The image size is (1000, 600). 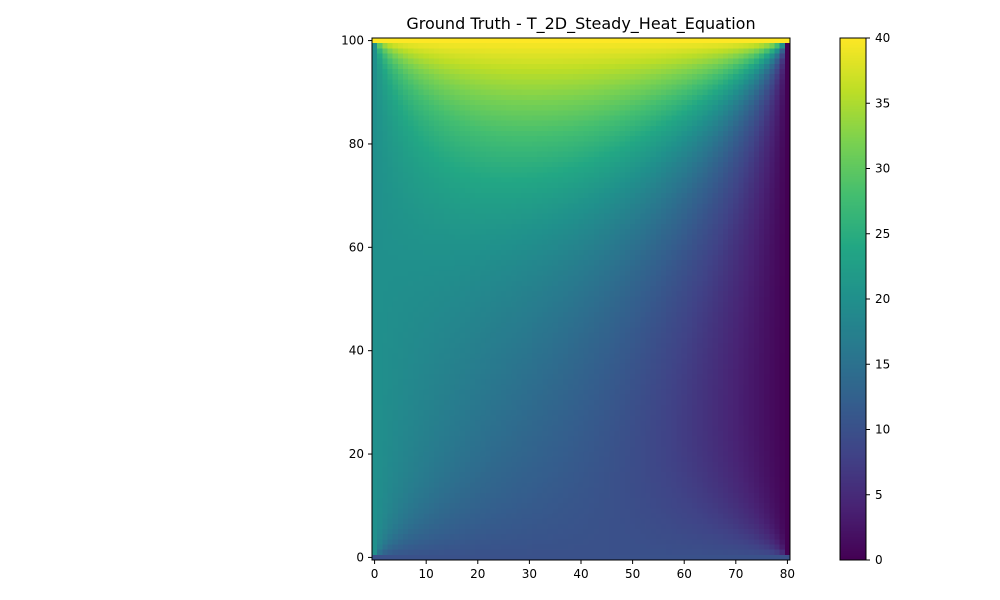 What do you see at coordinates (360, 557) in the screenshot?
I see `y-tick-label: 0` at bounding box center [360, 557].